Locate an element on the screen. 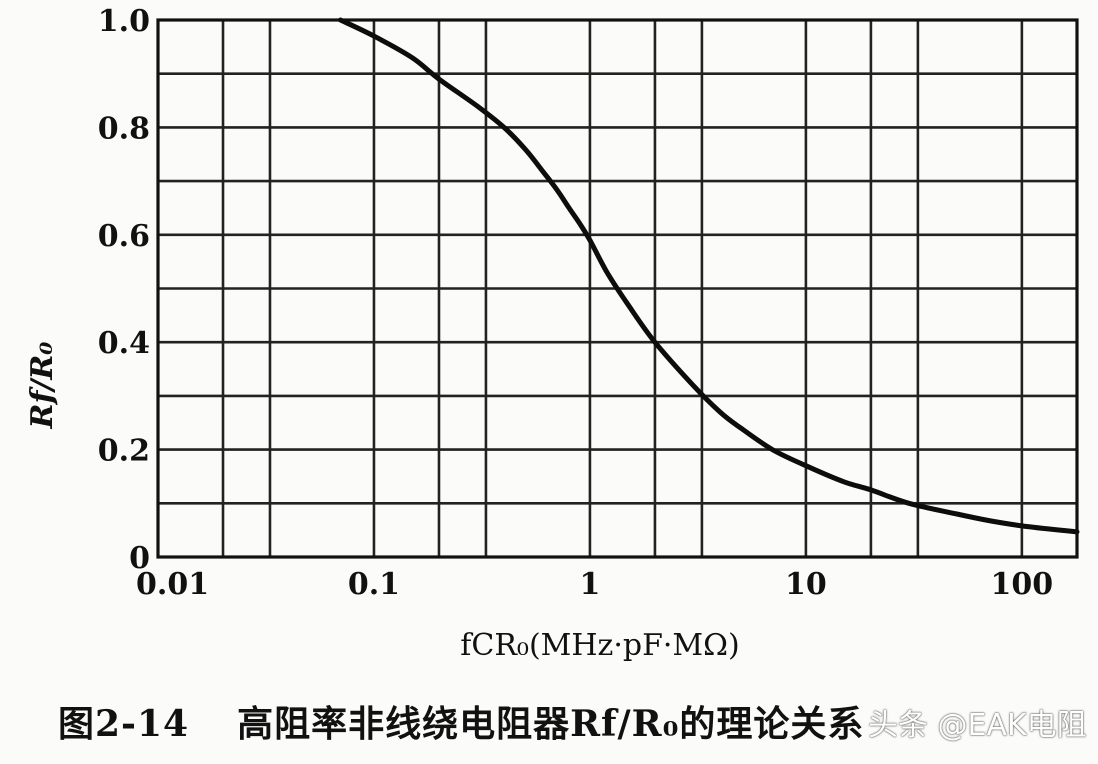 This screenshot has width=1098, height=764. y-axis-label: Rf/R₀ is located at coordinates (42, 386).